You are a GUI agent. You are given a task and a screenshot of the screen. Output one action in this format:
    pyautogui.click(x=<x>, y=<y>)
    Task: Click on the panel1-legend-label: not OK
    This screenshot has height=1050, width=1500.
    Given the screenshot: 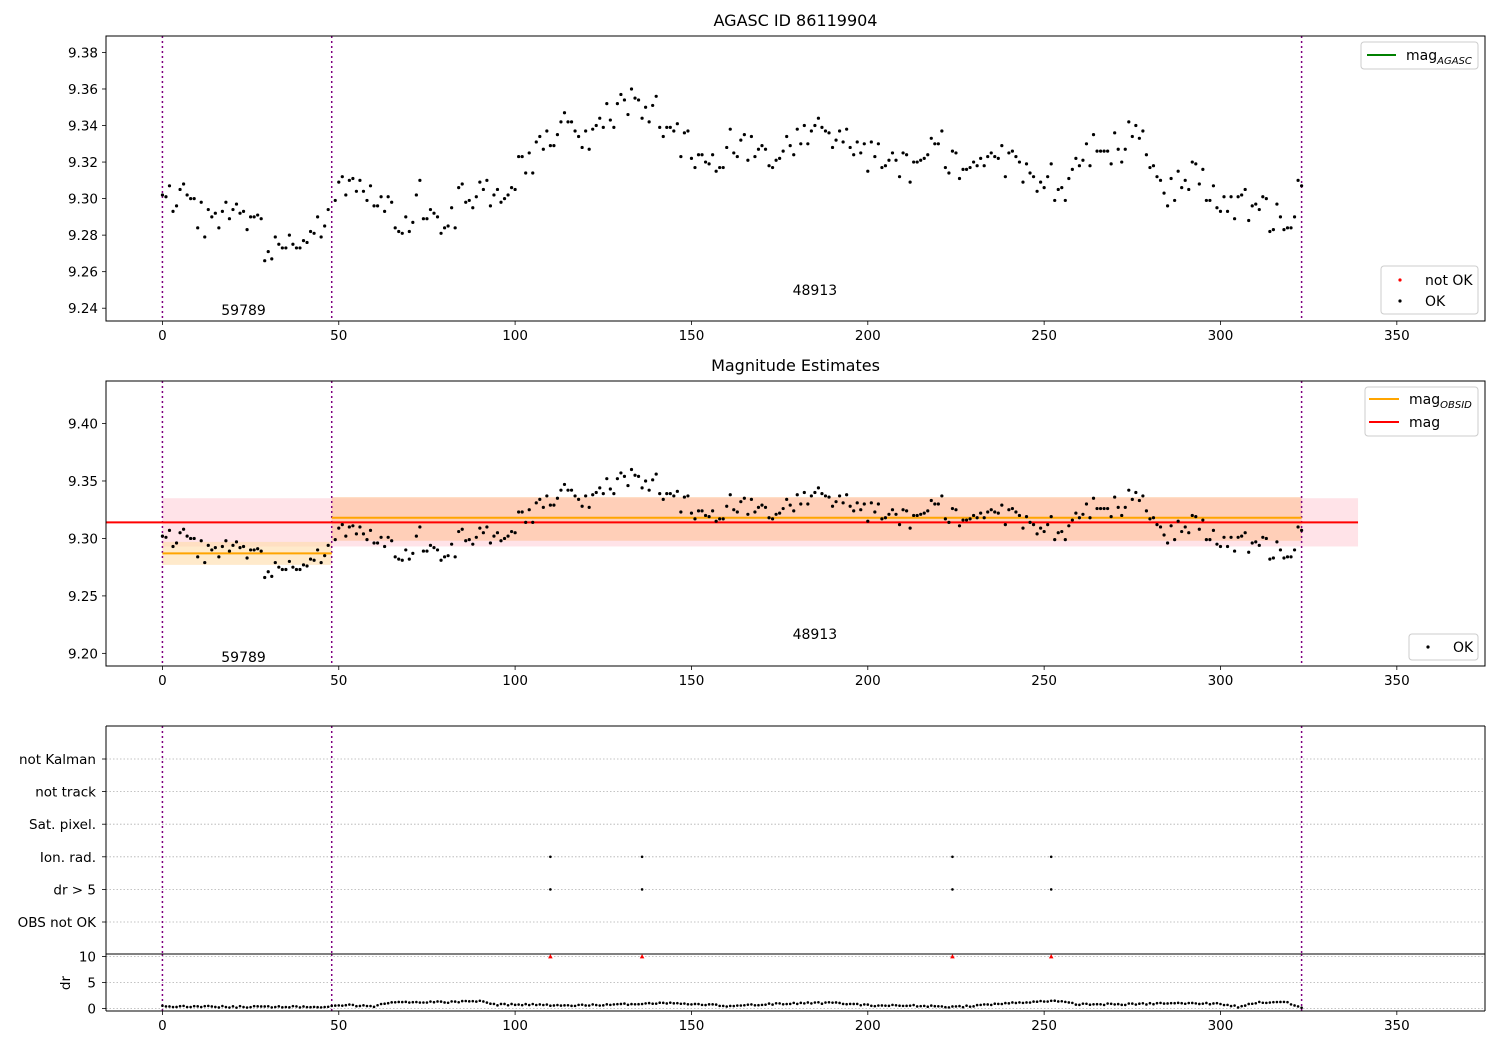 What is the action you would take?
    pyautogui.click(x=1449, y=281)
    